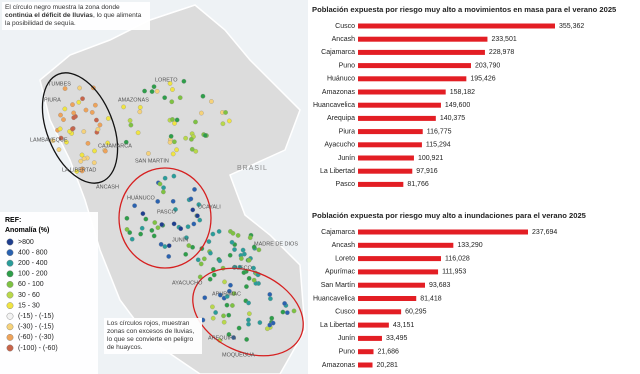  What do you see at coordinates (52, 100) in the screenshot?
I see `region-label: PIURA` at bounding box center [52, 100].